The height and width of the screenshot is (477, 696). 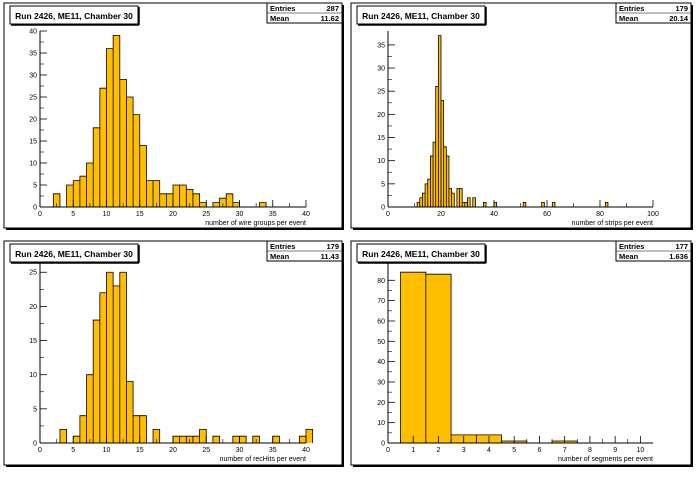 I want to click on title-box, so click(x=421, y=253).